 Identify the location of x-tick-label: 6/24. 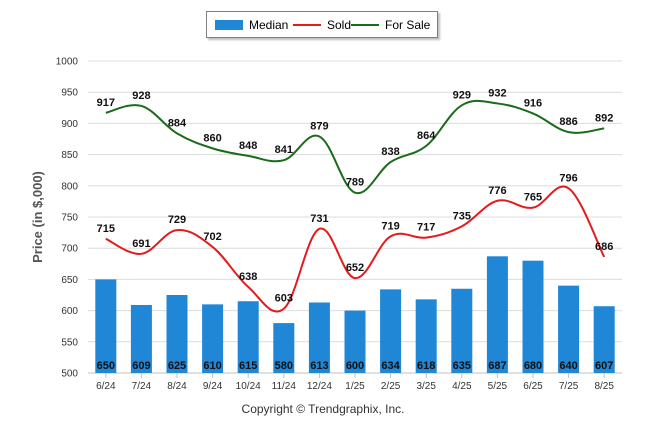
(106, 386).